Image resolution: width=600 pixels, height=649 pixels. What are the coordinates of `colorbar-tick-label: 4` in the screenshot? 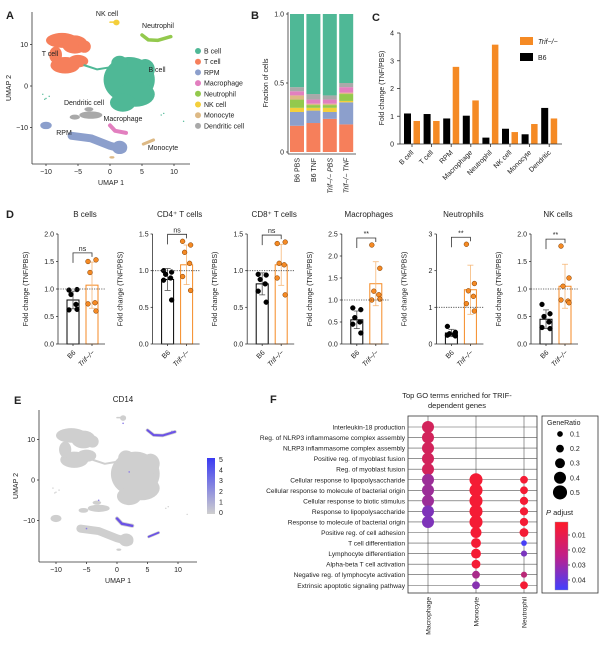 It's located at (221, 471).